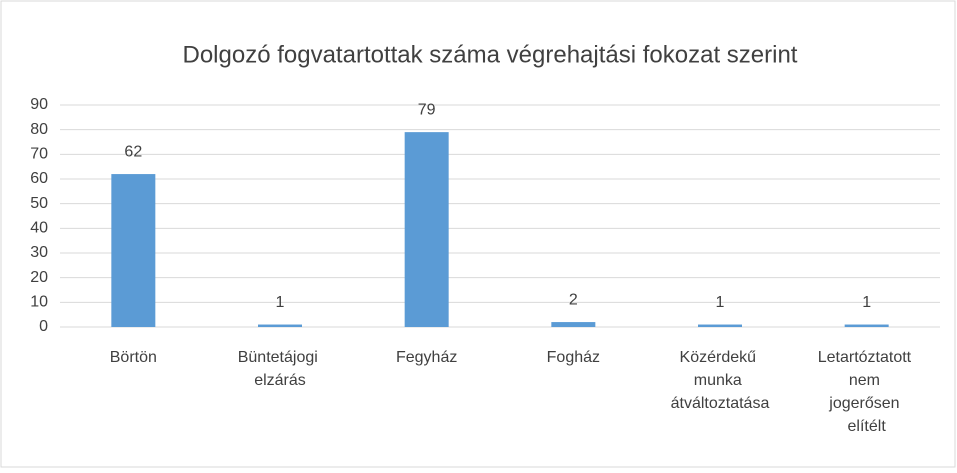  I want to click on x-tick-label-line: Közérdekű, so click(720, 357).